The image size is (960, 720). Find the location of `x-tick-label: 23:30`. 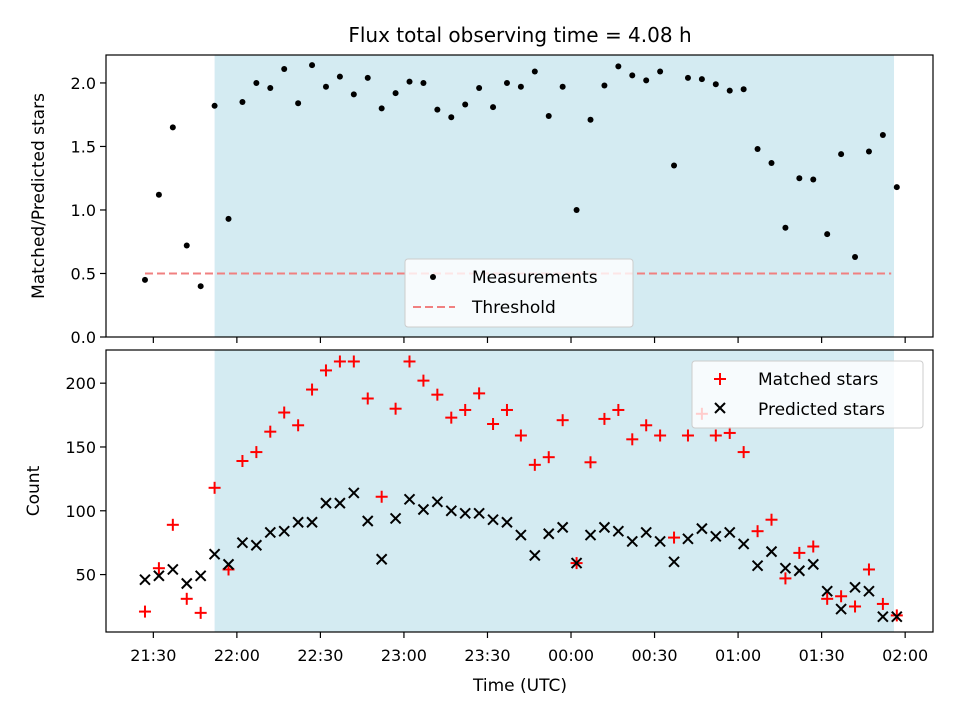

x-tick-label: 23:30 is located at coordinates (487, 655).